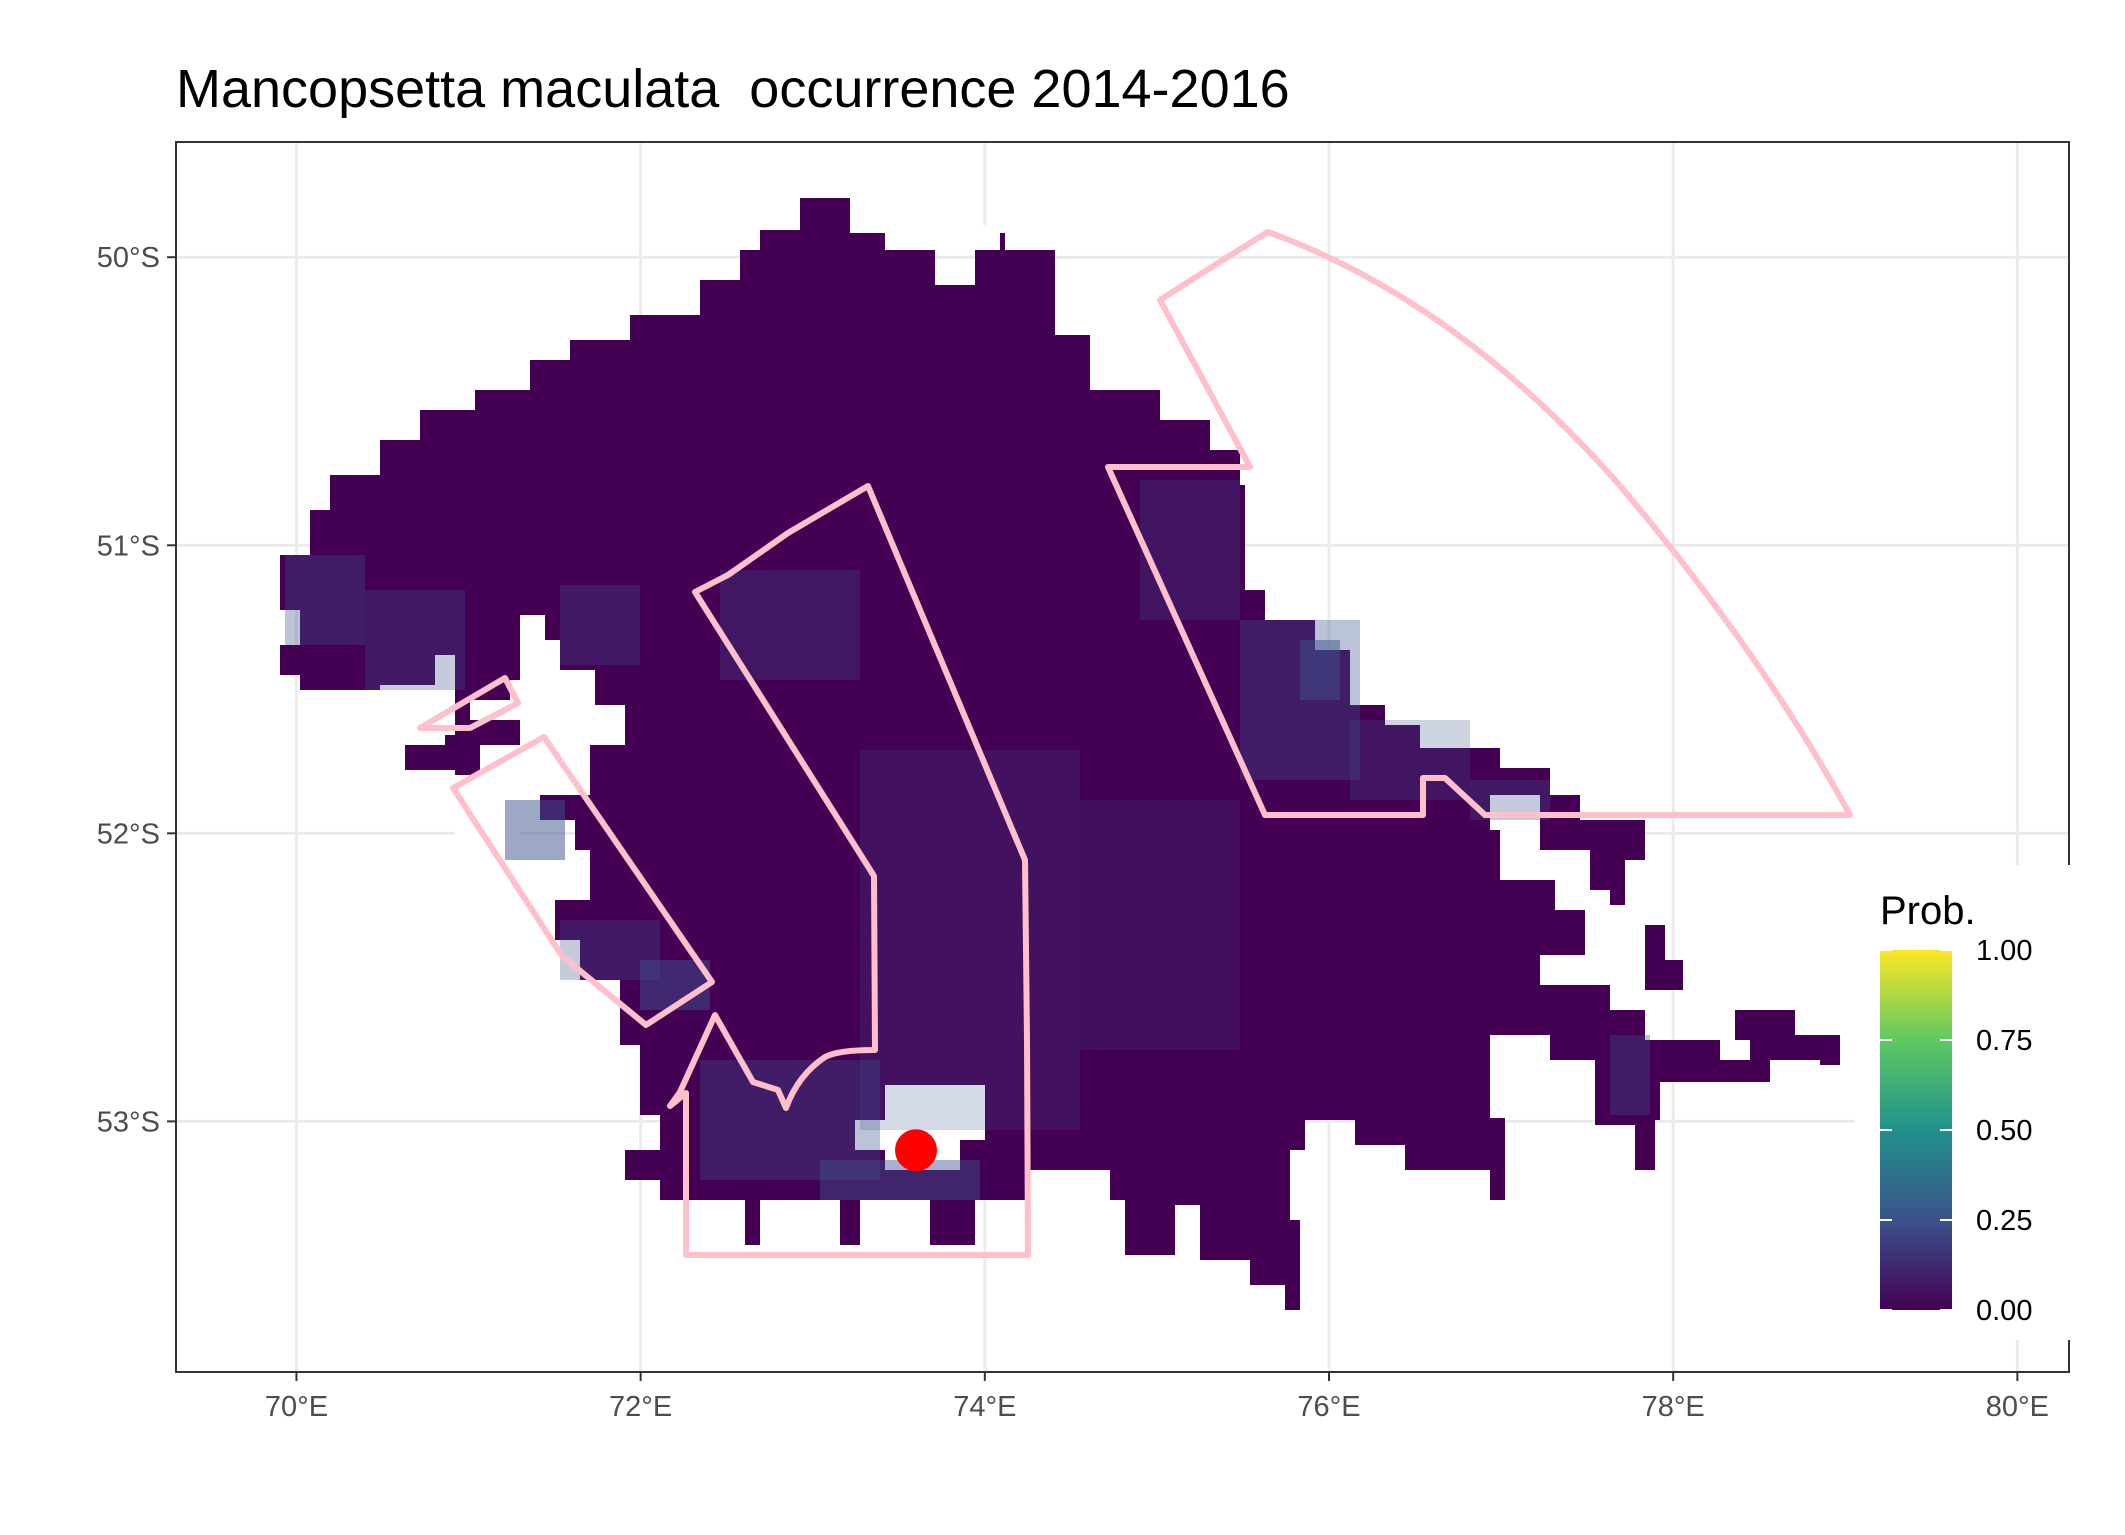  I want to click on y-axis: 50°S 51°S 52°S 53°S, so click(136, 690).